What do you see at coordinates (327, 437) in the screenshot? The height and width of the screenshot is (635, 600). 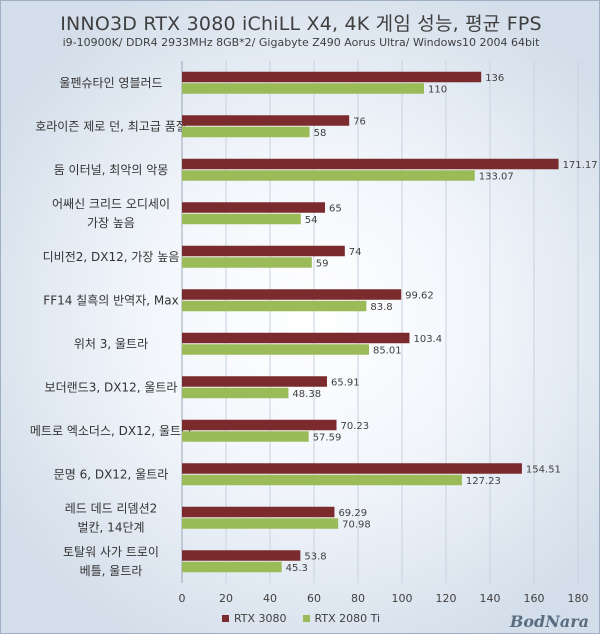 I see `data-label-rtx2080ti: 57.59` at bounding box center [327, 437].